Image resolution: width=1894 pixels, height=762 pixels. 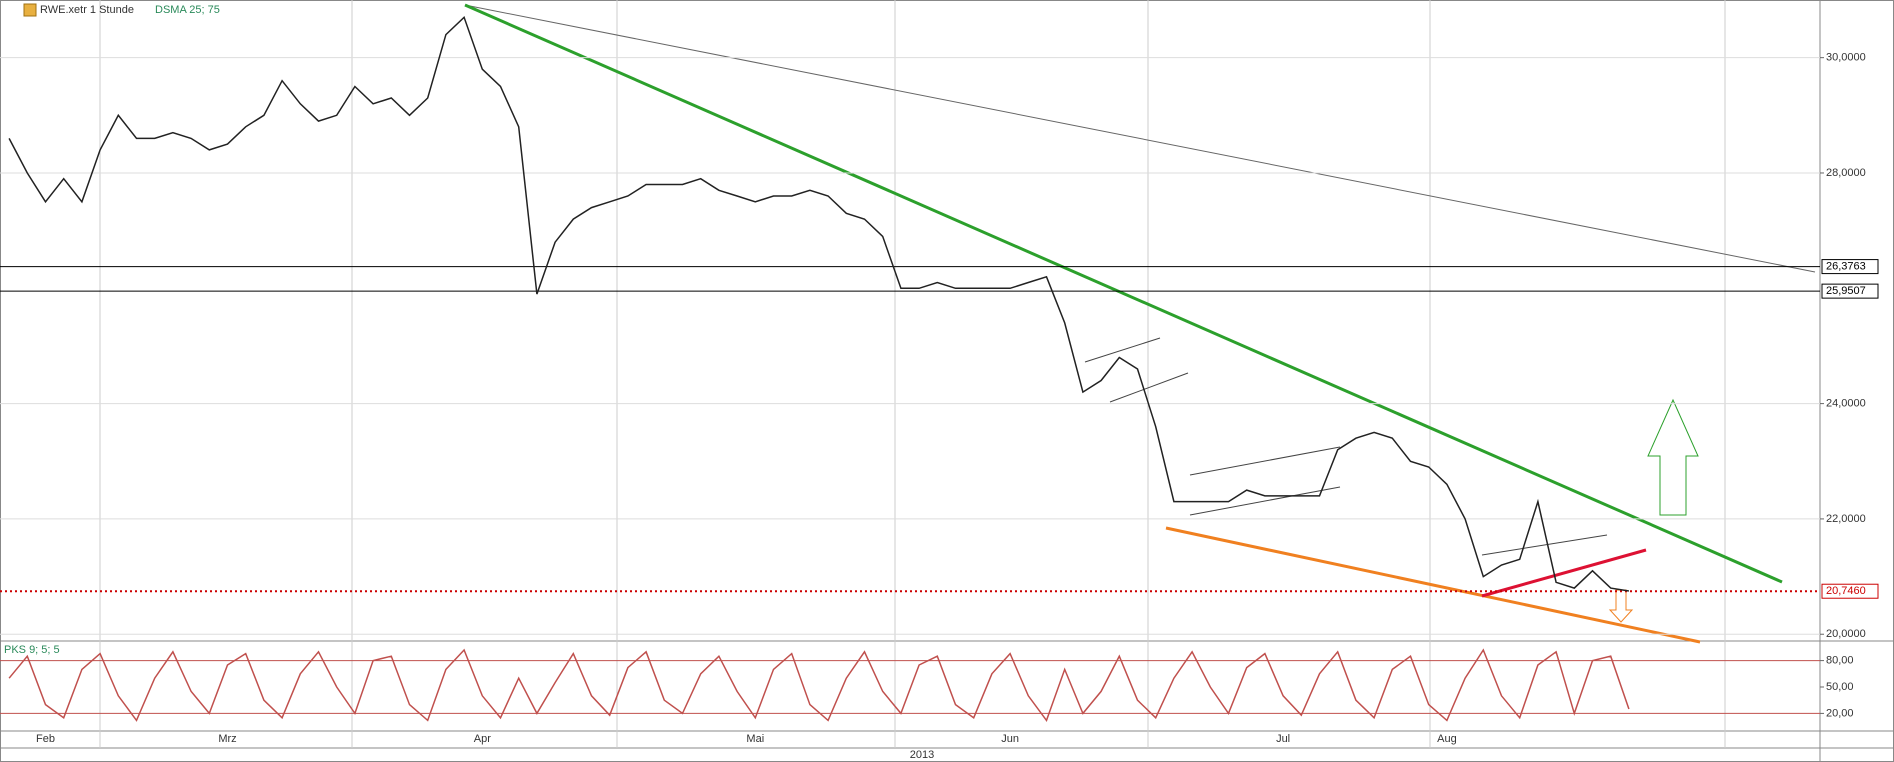 What do you see at coordinates (187, 10) in the screenshot?
I see `indicator-label: DSMA 25; 75` at bounding box center [187, 10].